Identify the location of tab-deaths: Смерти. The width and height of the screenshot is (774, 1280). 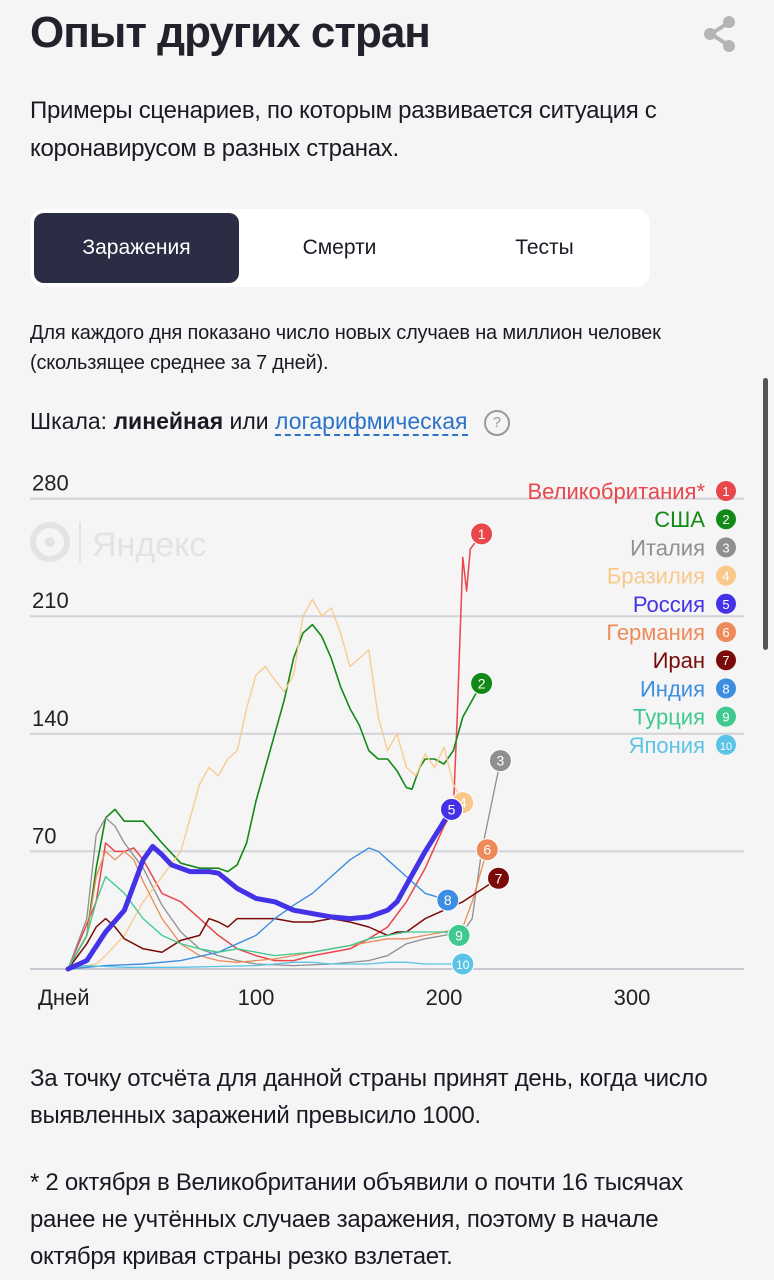
(339, 247).